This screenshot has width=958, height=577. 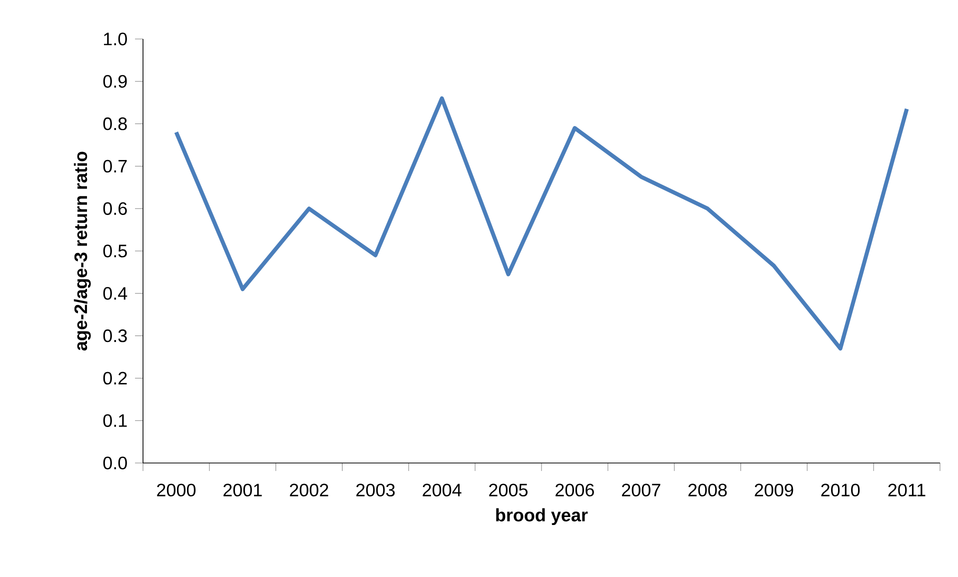 I want to click on x-axis-title: brood year, so click(x=542, y=517).